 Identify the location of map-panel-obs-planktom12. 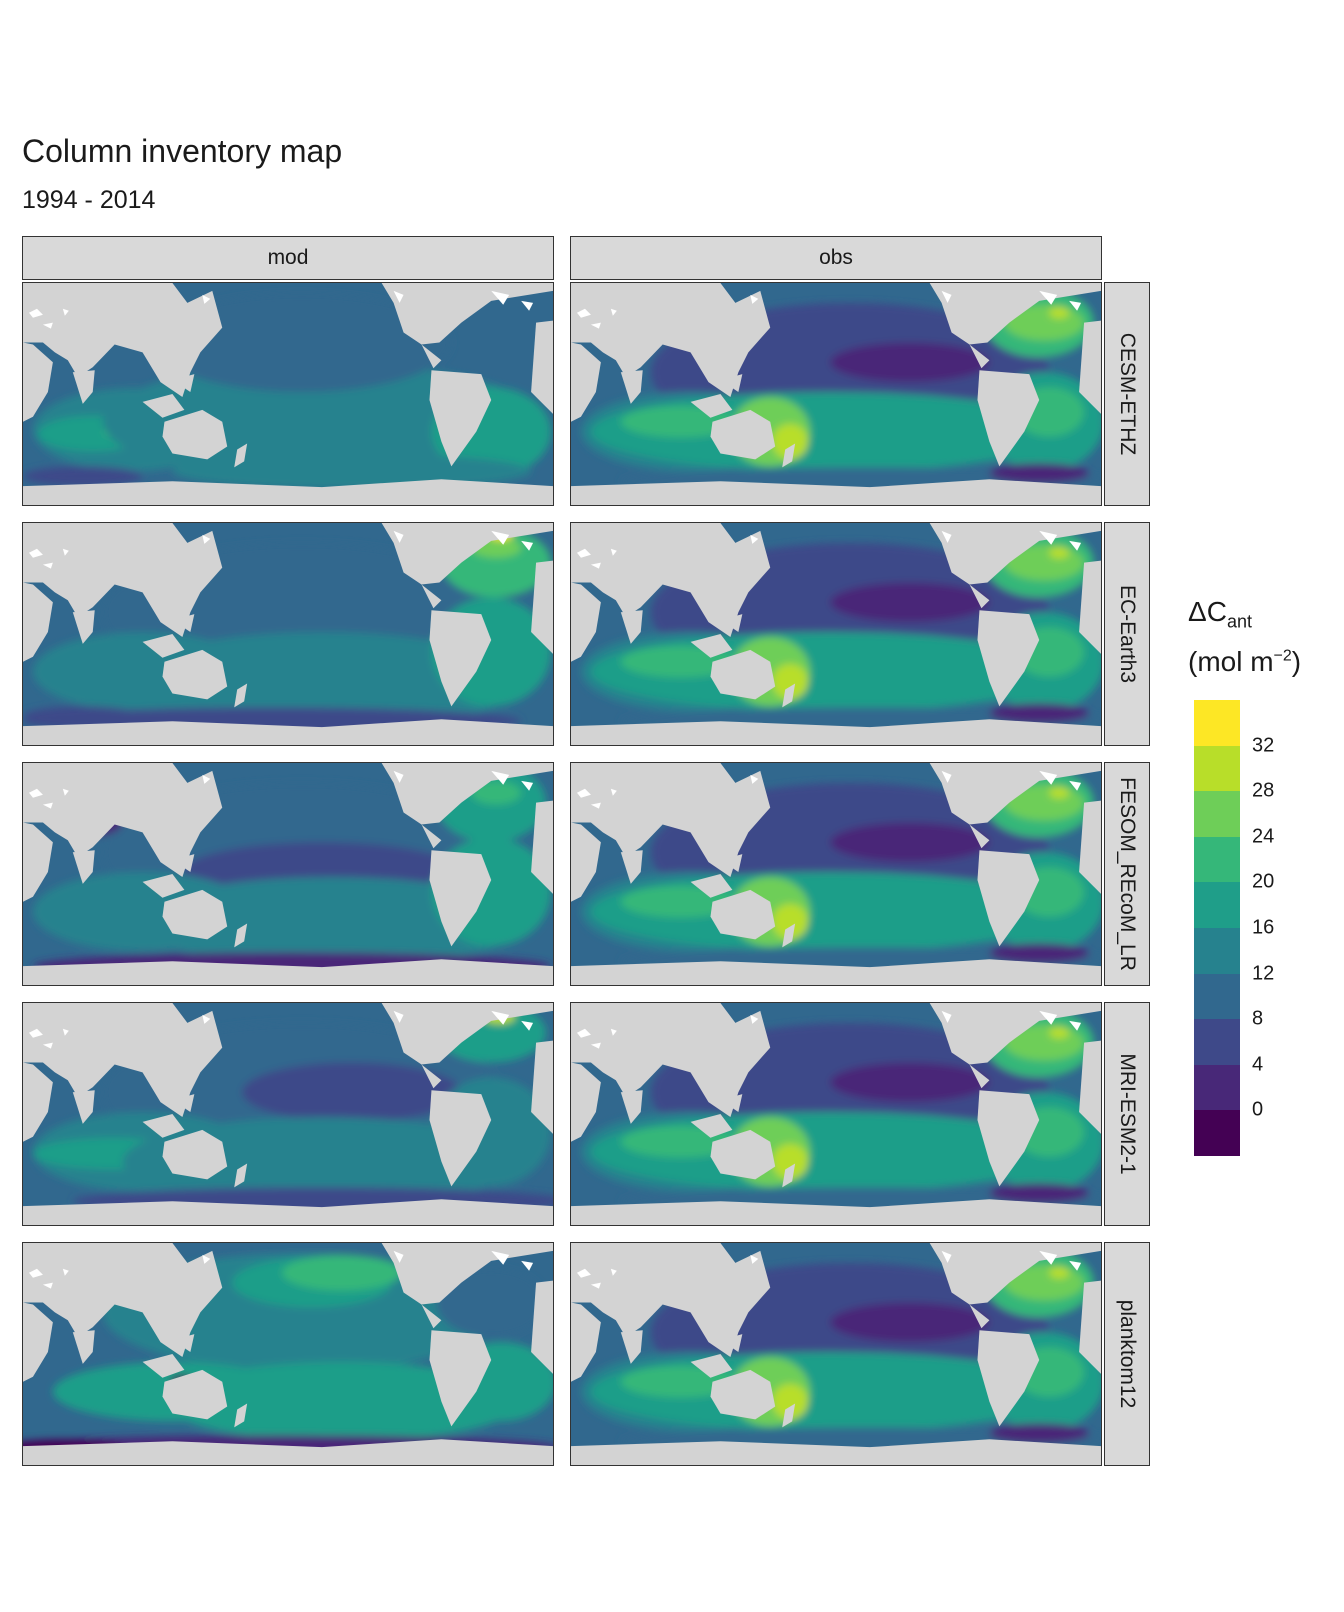
(836, 1354).